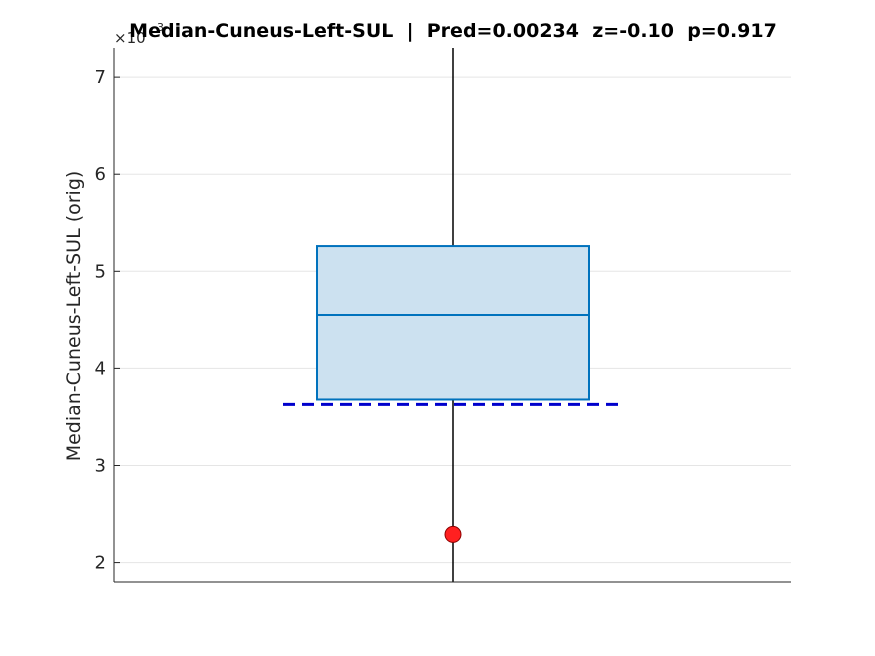 This screenshot has width=875, height=656. What do you see at coordinates (100, 174) in the screenshot?
I see `y-tick-label-6: 6` at bounding box center [100, 174].